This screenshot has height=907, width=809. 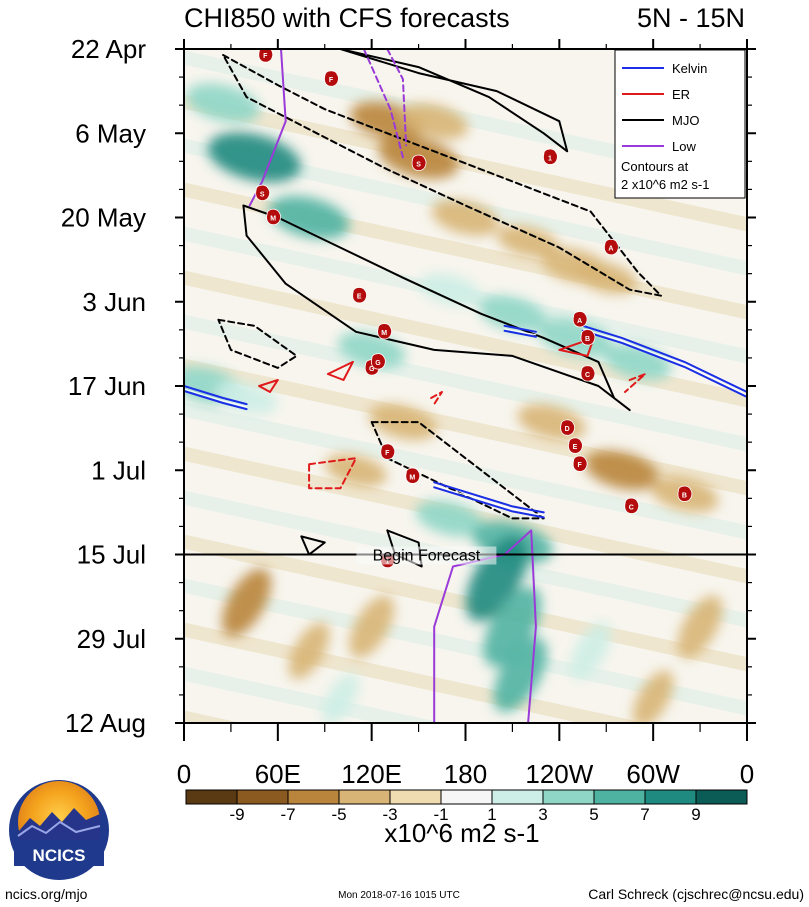 I want to click on kelvin-contour-positive, so click(x=489, y=497).